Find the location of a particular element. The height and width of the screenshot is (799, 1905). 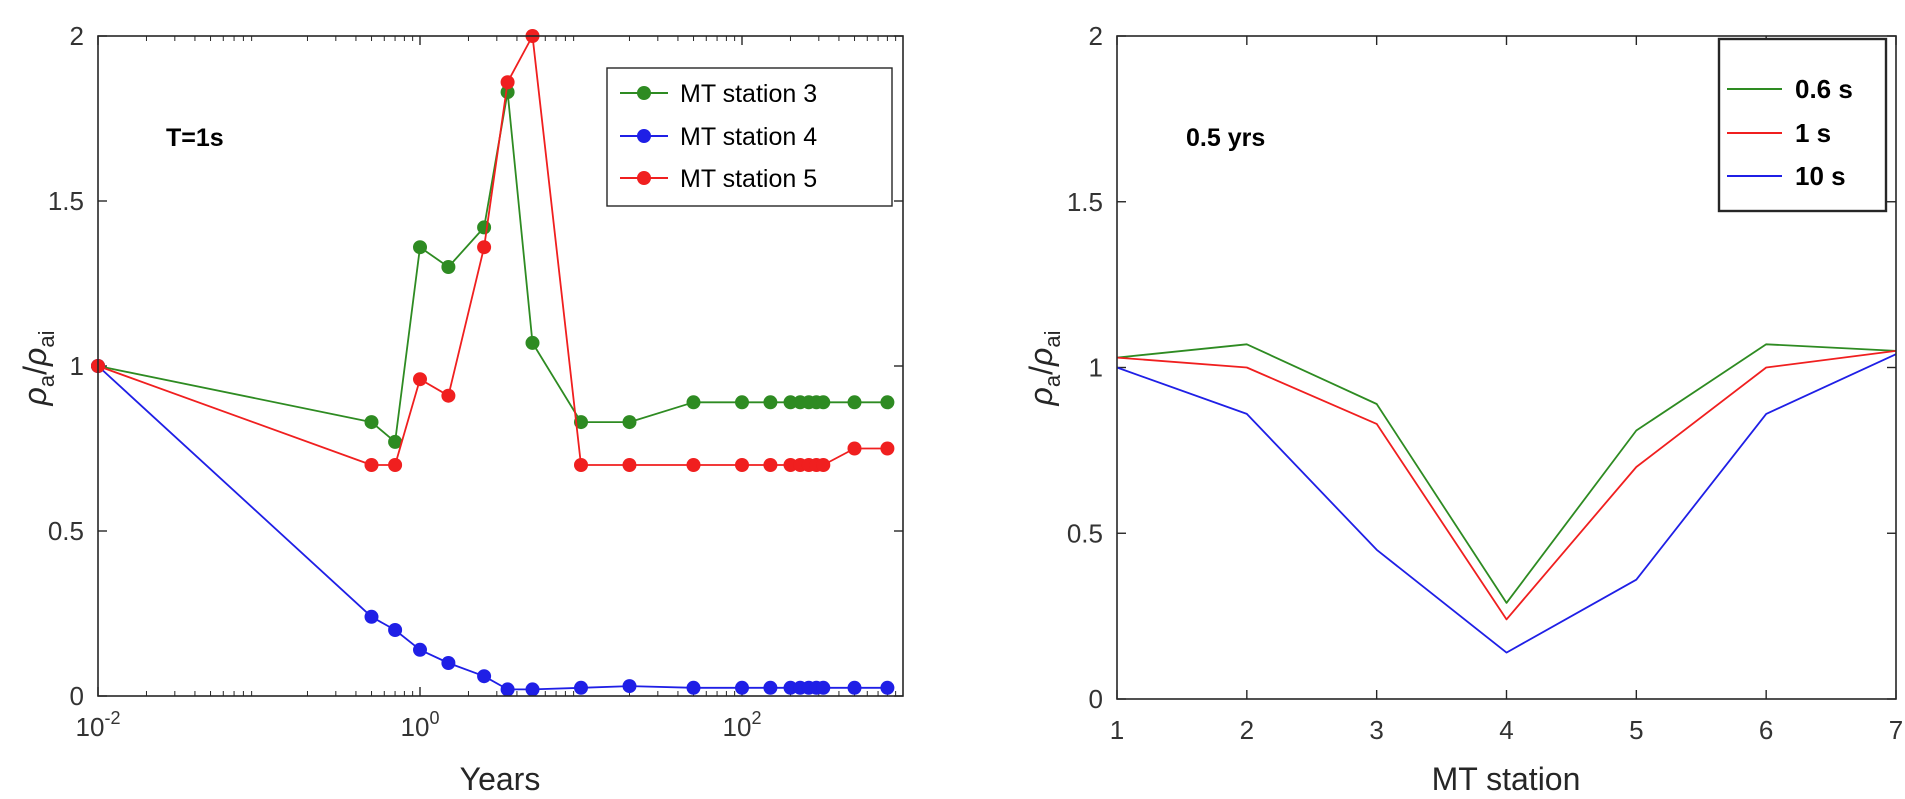

legend-entry: MT station 4 is located at coordinates (718, 137).